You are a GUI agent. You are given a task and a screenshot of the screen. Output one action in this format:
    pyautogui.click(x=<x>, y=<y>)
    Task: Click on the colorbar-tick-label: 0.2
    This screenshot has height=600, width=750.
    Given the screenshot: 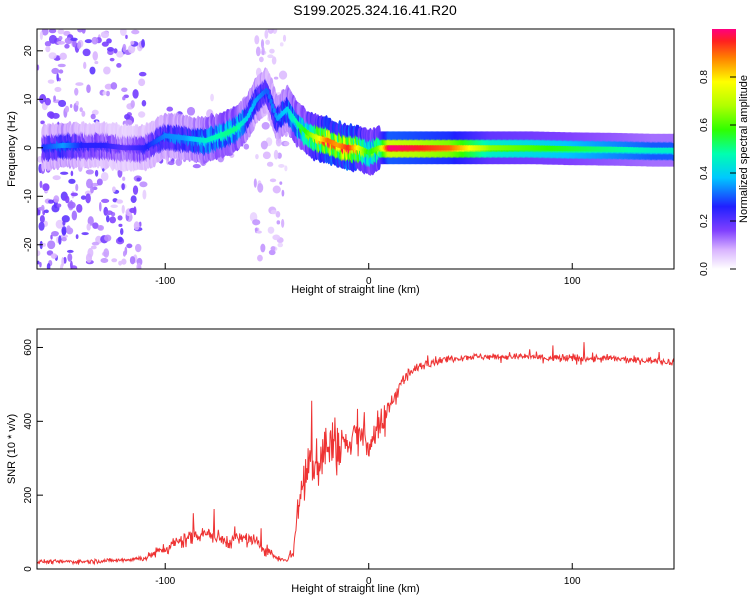 What is the action you would take?
    pyautogui.click(x=704, y=221)
    